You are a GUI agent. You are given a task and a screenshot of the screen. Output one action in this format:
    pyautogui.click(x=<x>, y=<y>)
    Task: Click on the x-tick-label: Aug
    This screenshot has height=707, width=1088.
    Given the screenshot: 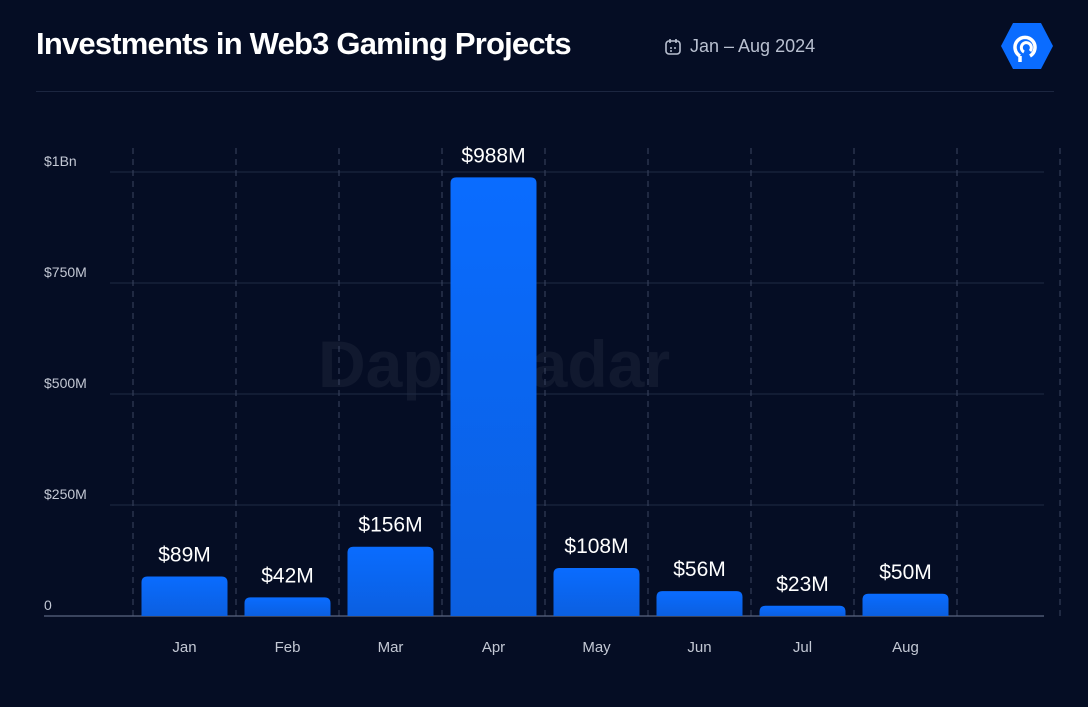 What is the action you would take?
    pyautogui.click(x=905, y=647)
    